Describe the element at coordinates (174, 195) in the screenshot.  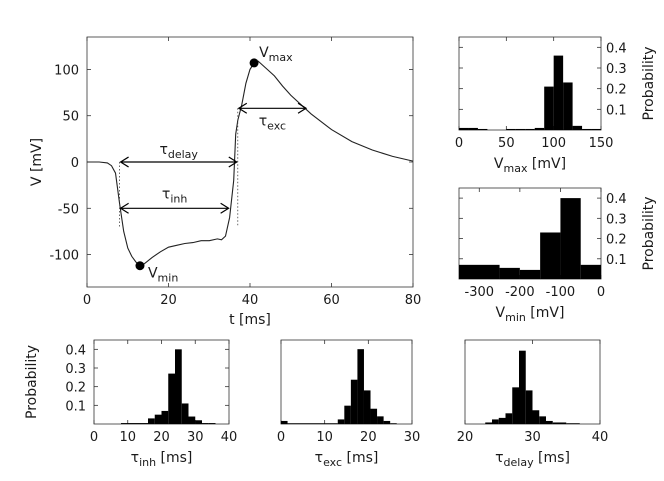
I see `tau-inh-label: τinh` at that location.